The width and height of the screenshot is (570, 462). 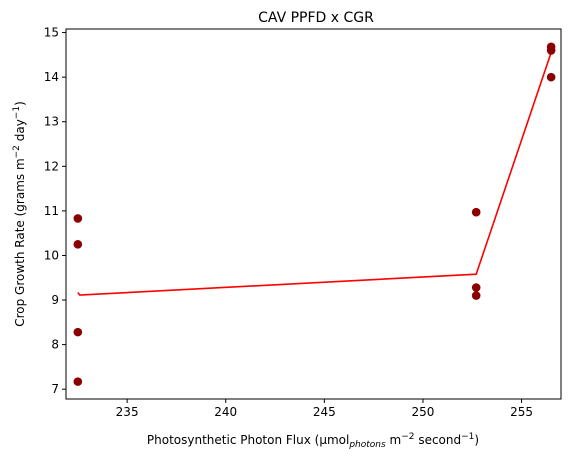 What do you see at coordinates (324, 412) in the screenshot?
I see `x-tick-label: 245` at bounding box center [324, 412].